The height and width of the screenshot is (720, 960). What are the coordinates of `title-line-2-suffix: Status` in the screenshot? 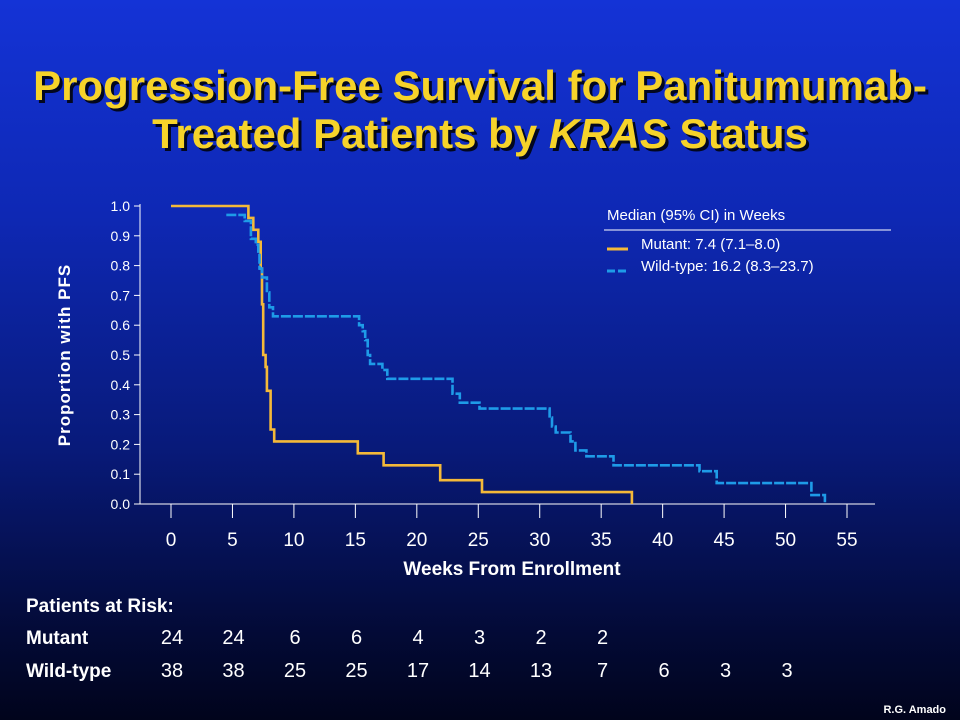 It's located at (737, 133).